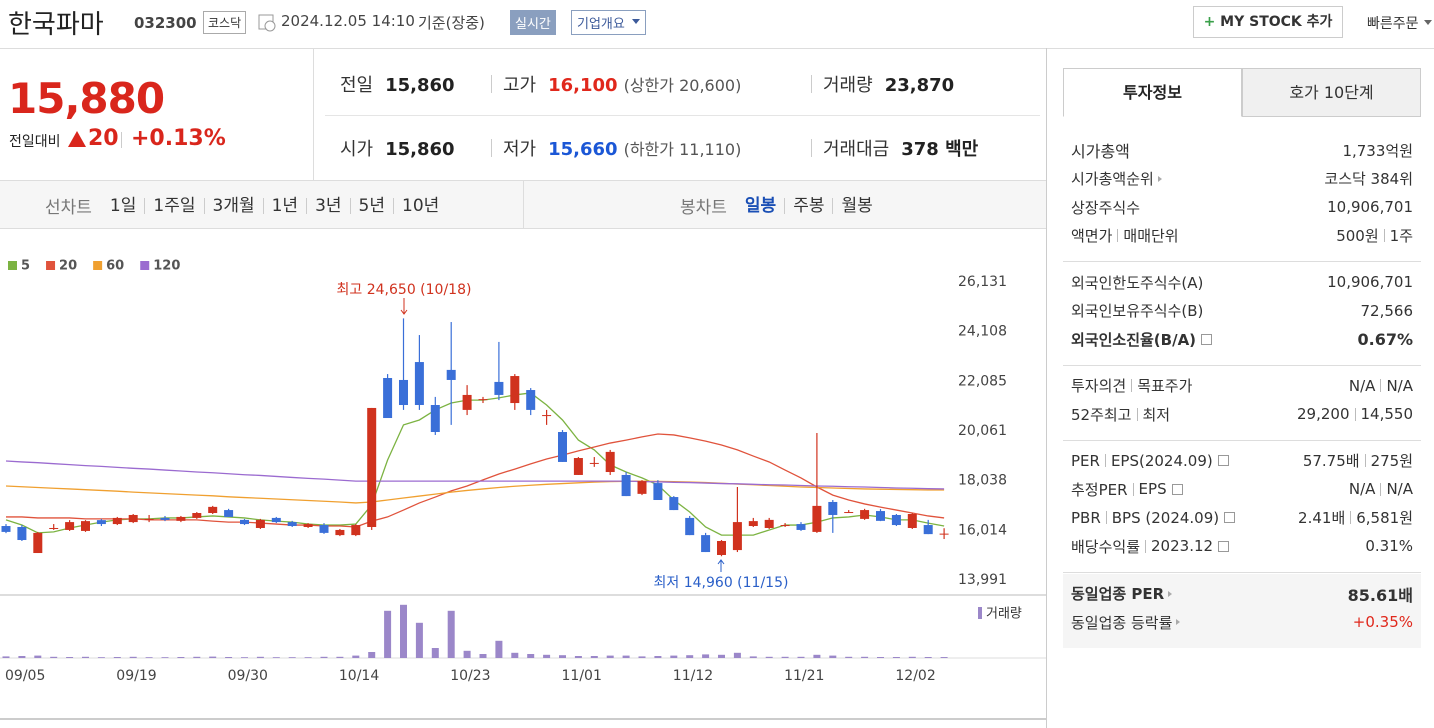 The width and height of the screenshot is (1434, 728). Describe the element at coordinates (1150, 546) in the screenshot. I see `info-label: 배당수익률 2023.12` at that location.